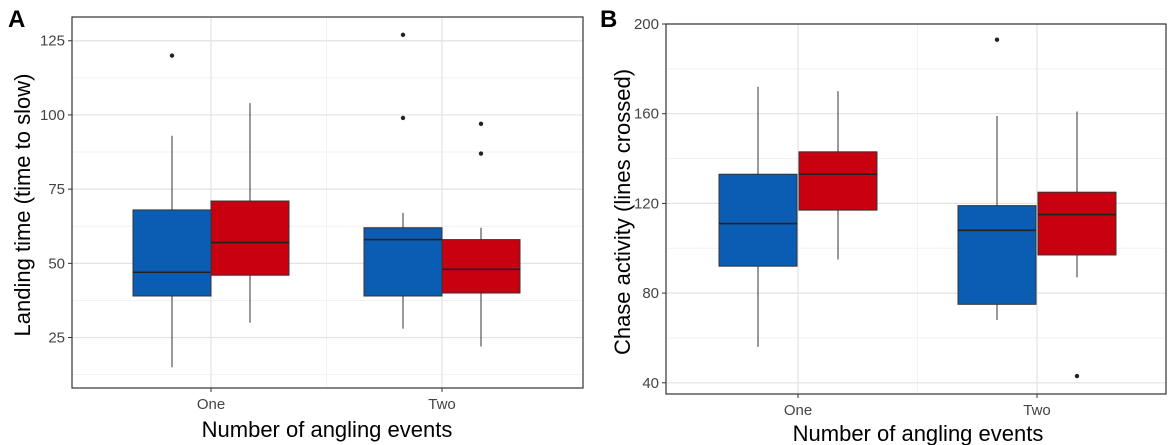 The width and height of the screenshot is (1169, 445). What do you see at coordinates (56, 338) in the screenshot?
I see `y-tick-label: 25` at bounding box center [56, 338].